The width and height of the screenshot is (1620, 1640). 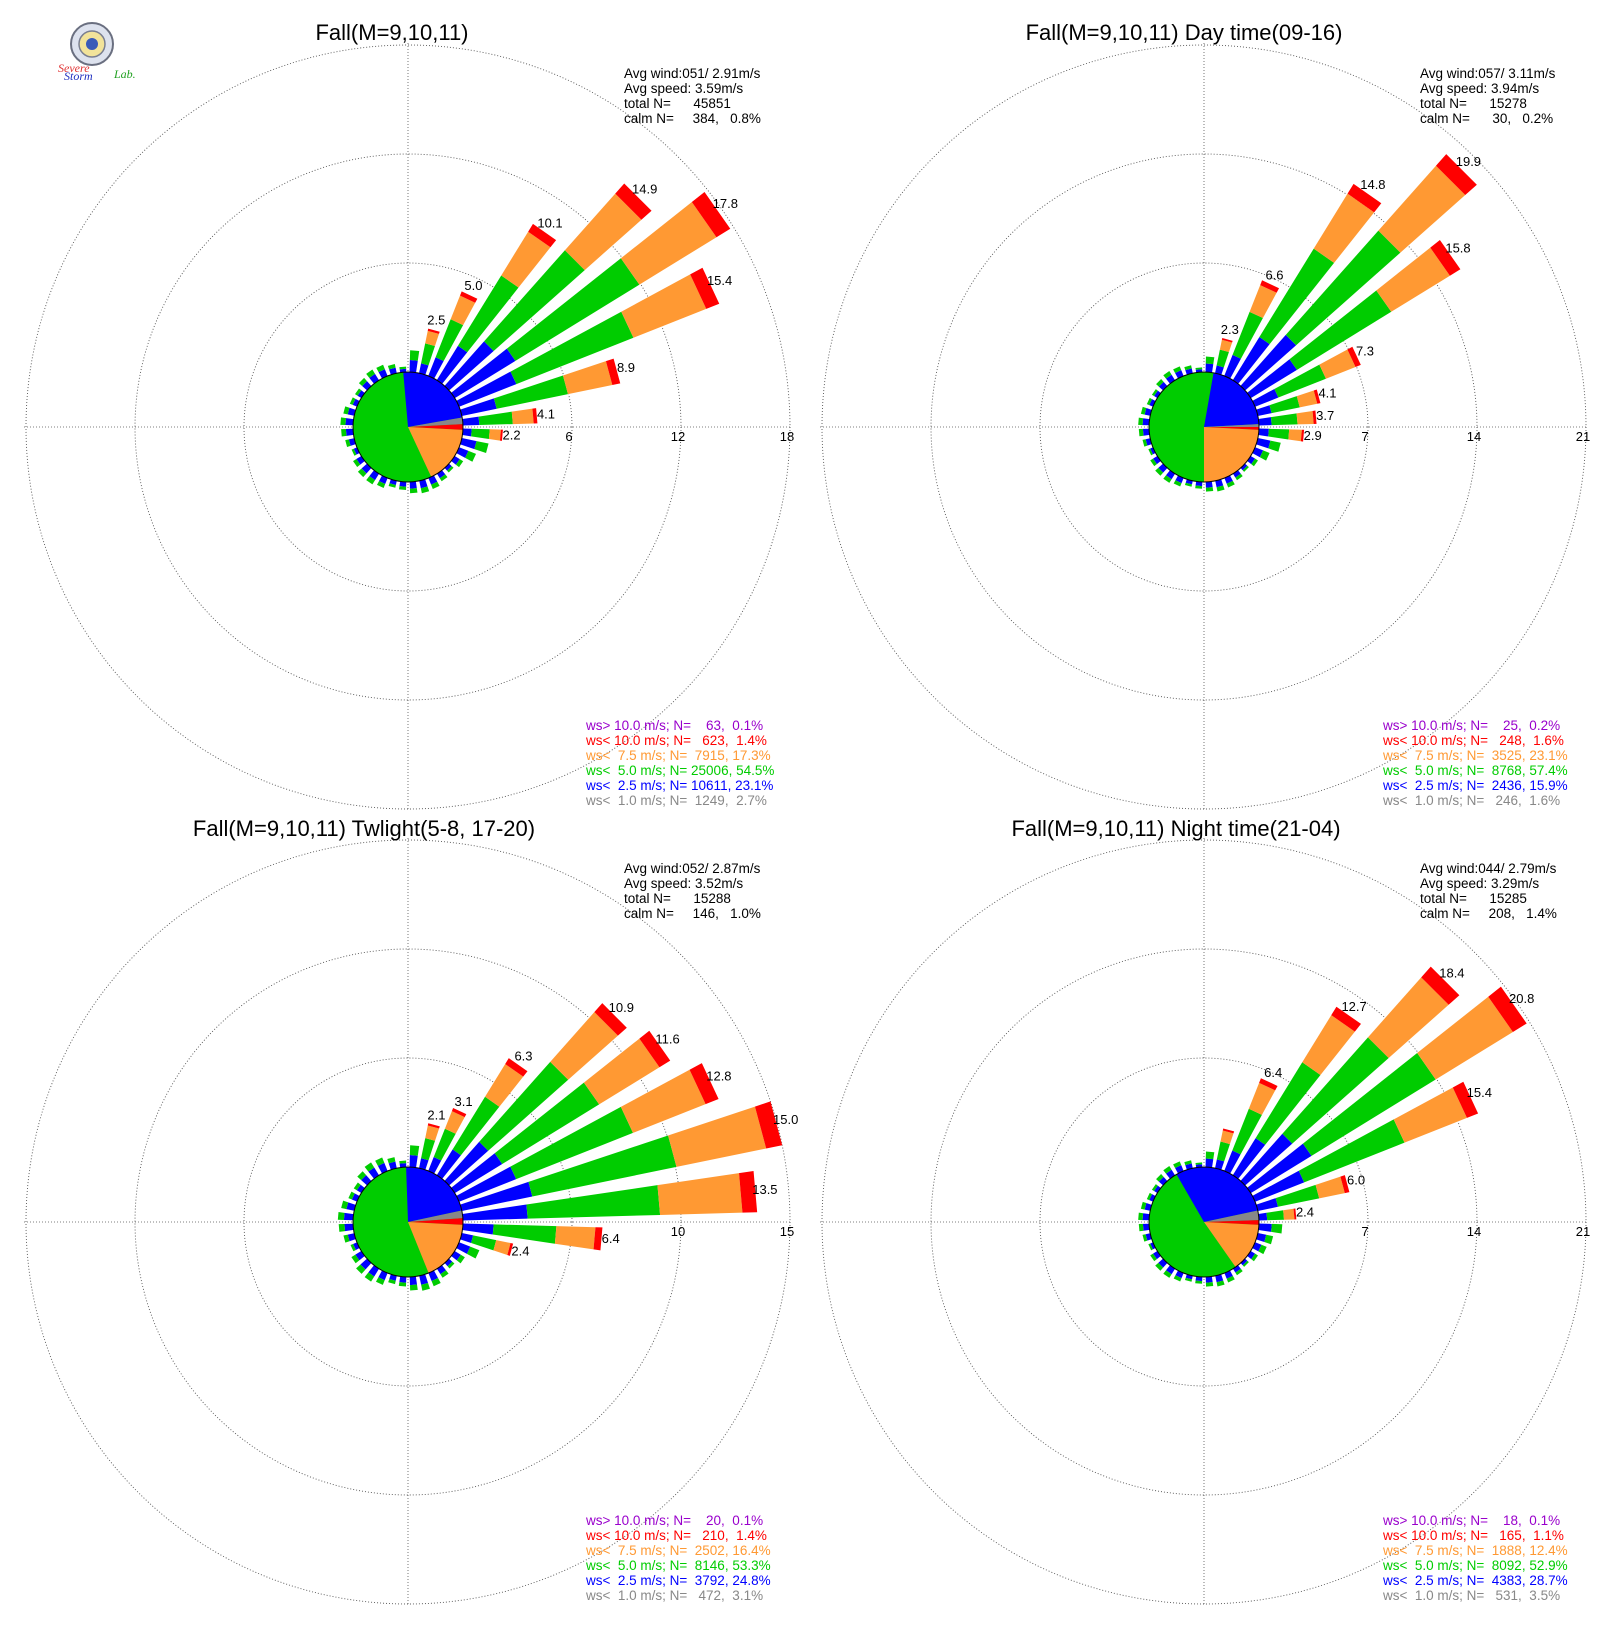 I want to click on stub-255-green, so click(x=348, y=443).